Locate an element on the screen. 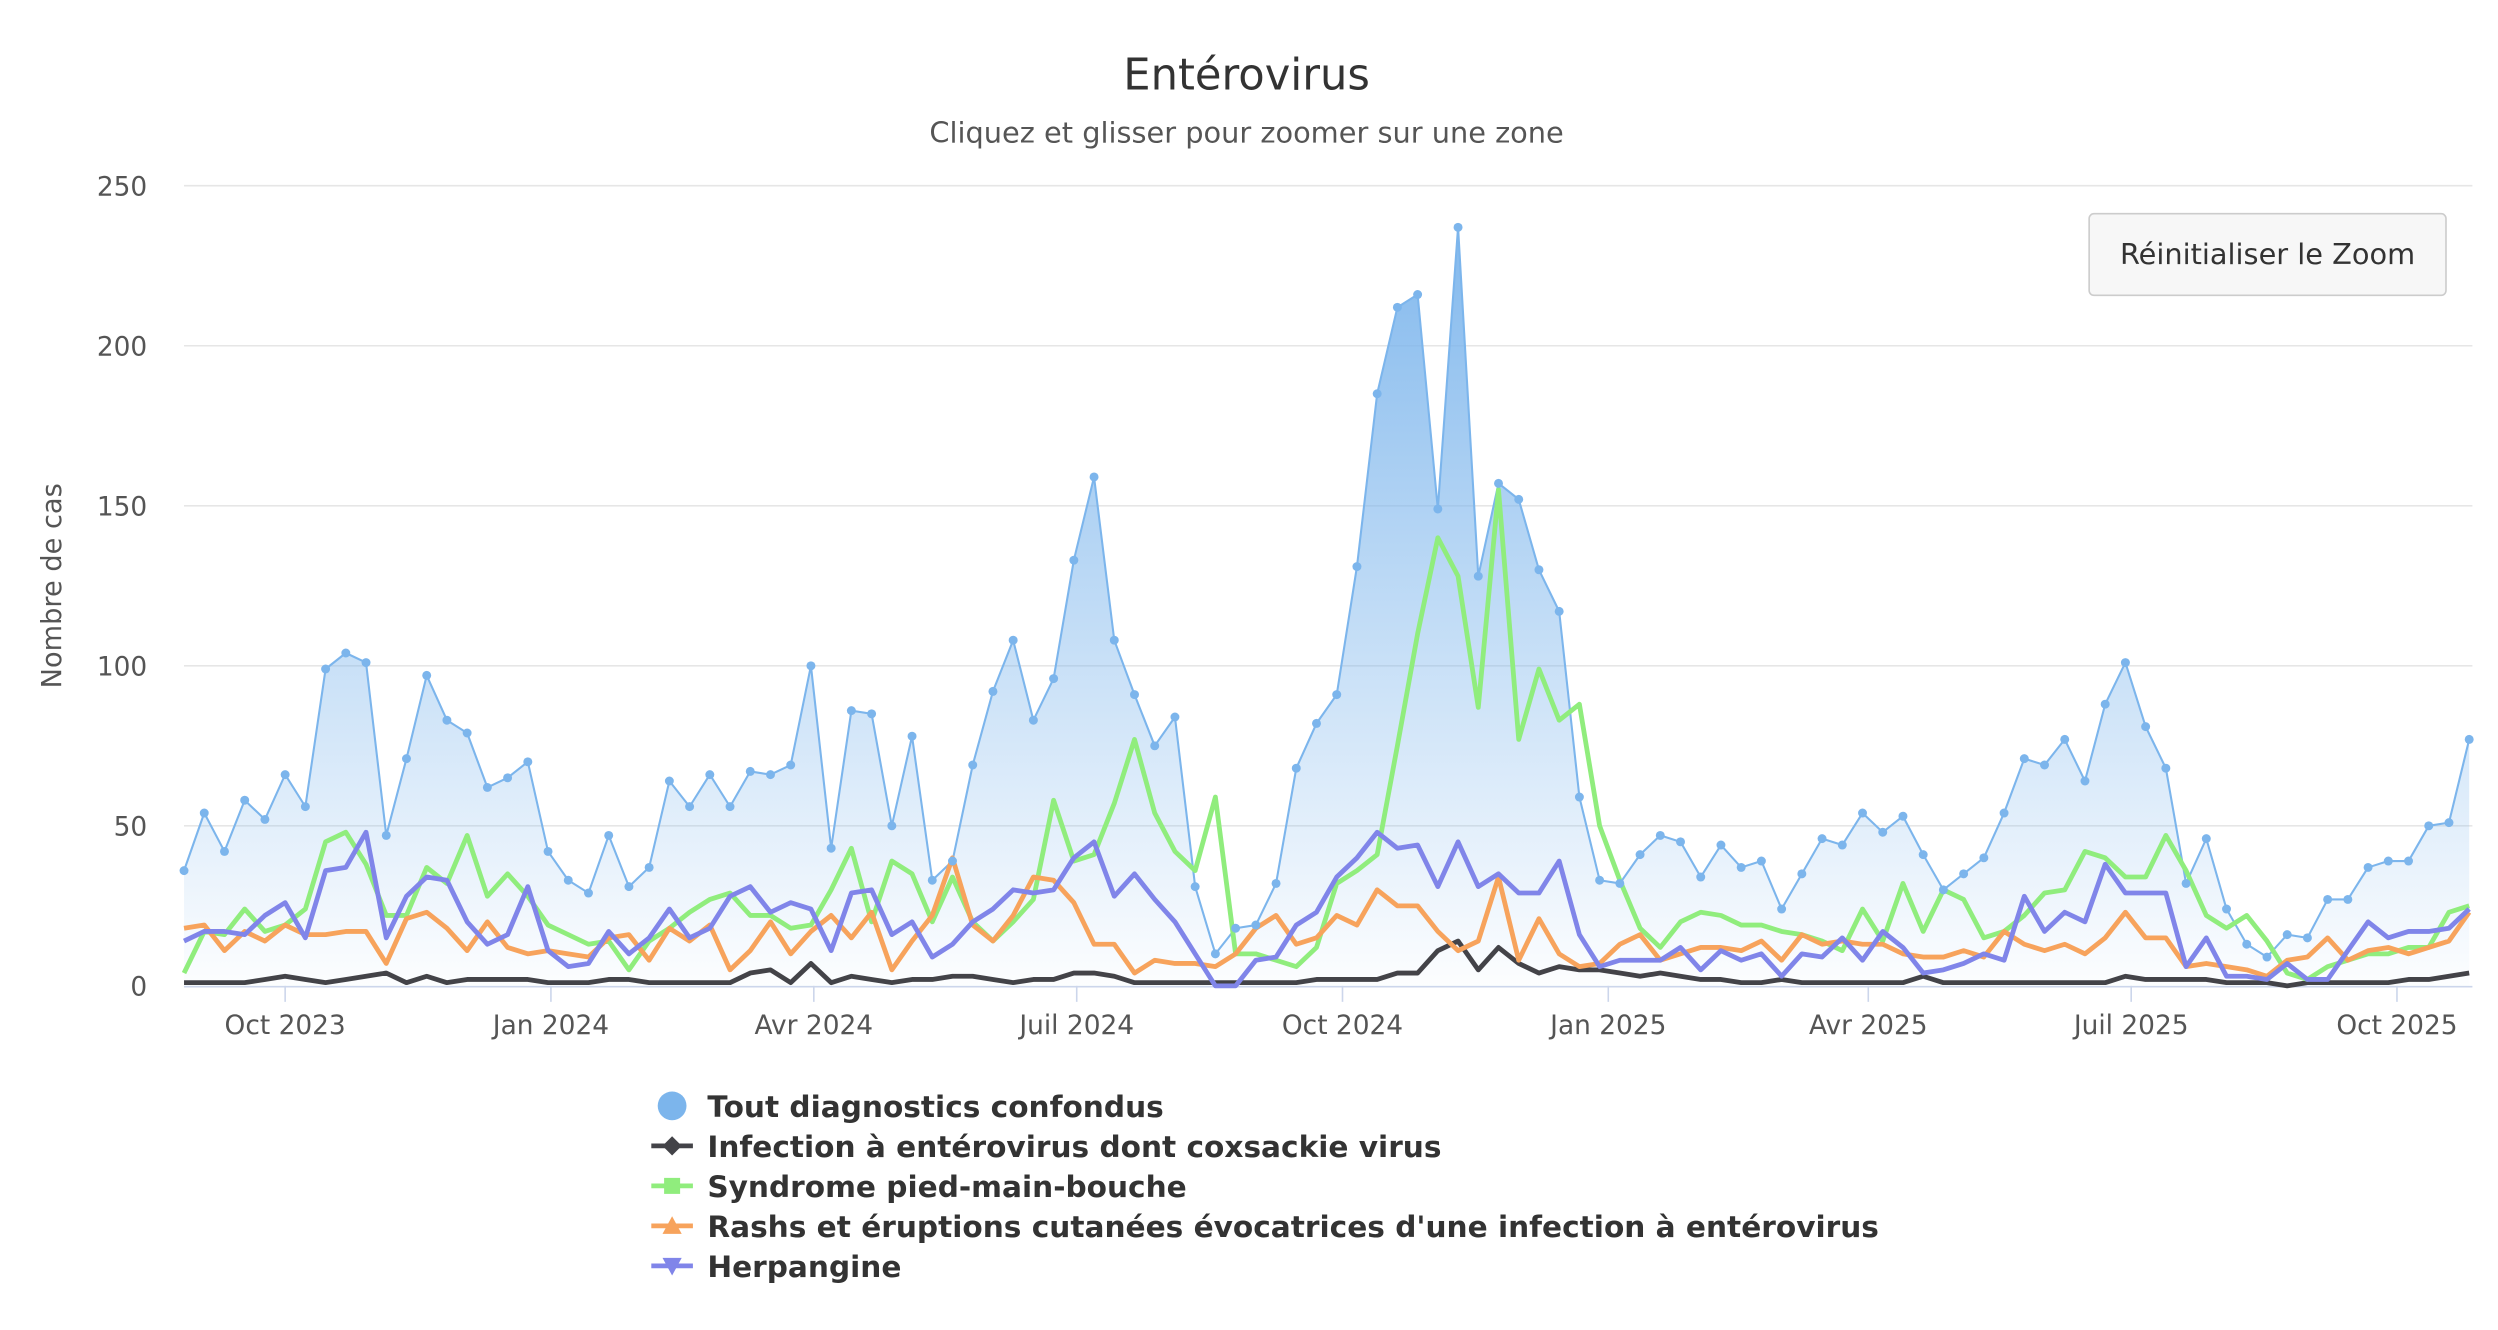  legend-item-4: Herpangine is located at coordinates (776, 1267).